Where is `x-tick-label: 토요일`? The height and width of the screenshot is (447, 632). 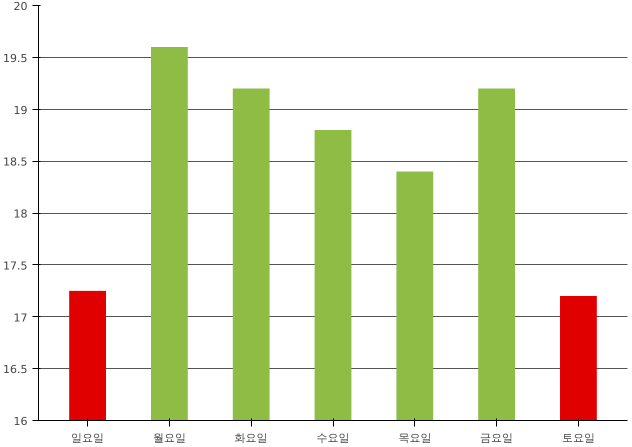
x-tick-label: 토요일 is located at coordinates (578, 438).